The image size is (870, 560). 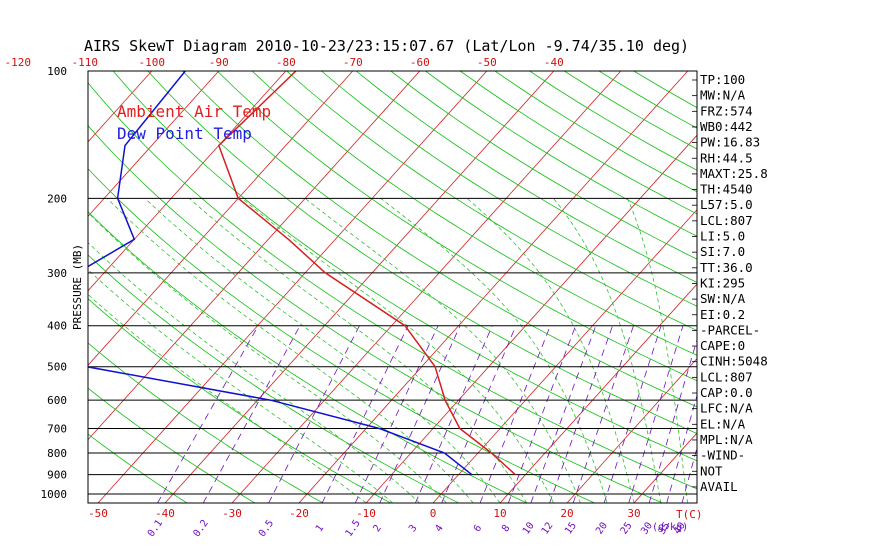 What do you see at coordinates (571, 528) in the screenshot?
I see `mixing-ratio-tick-label: 15` at bounding box center [571, 528].